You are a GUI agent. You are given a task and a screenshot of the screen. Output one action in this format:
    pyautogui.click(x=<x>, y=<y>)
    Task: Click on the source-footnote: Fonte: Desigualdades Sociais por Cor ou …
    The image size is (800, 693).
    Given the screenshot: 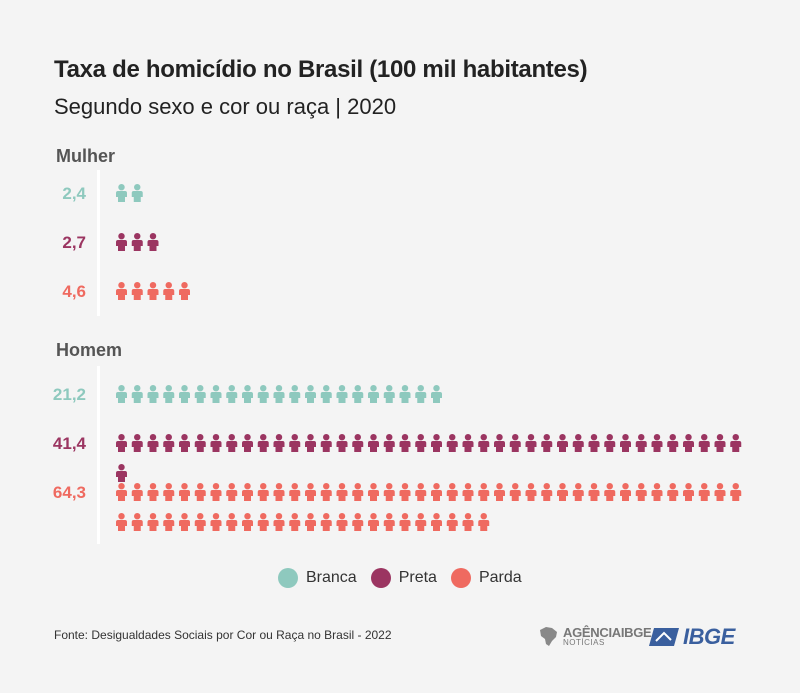 What is the action you would take?
    pyautogui.click(x=223, y=635)
    